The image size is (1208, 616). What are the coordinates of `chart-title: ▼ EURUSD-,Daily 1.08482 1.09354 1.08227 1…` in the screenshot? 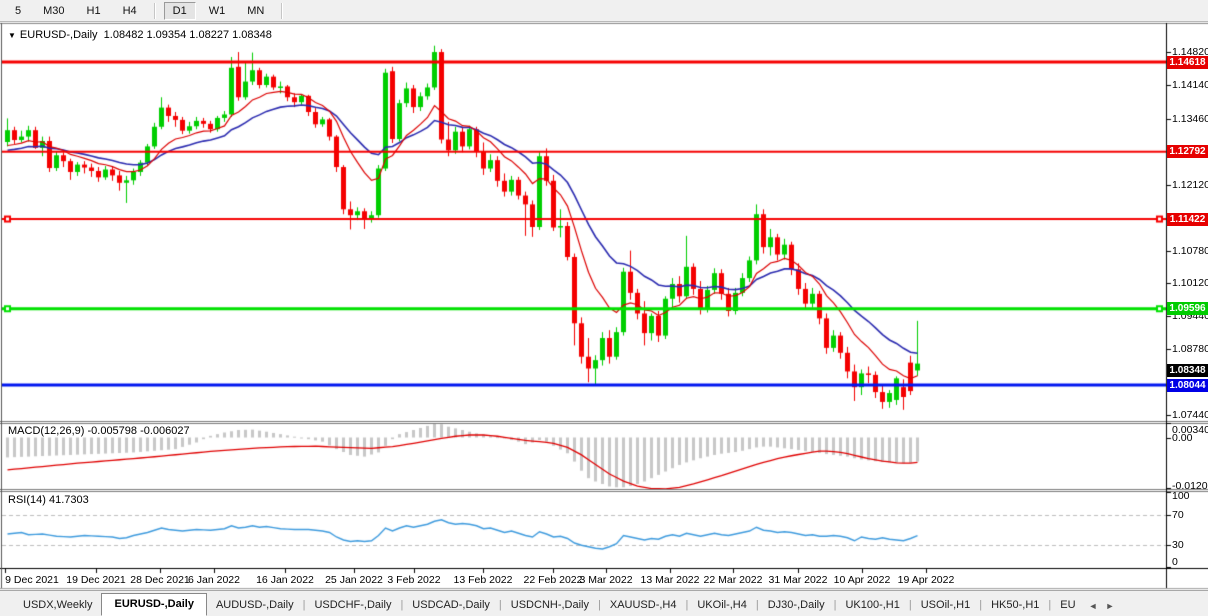 It's located at (140, 35).